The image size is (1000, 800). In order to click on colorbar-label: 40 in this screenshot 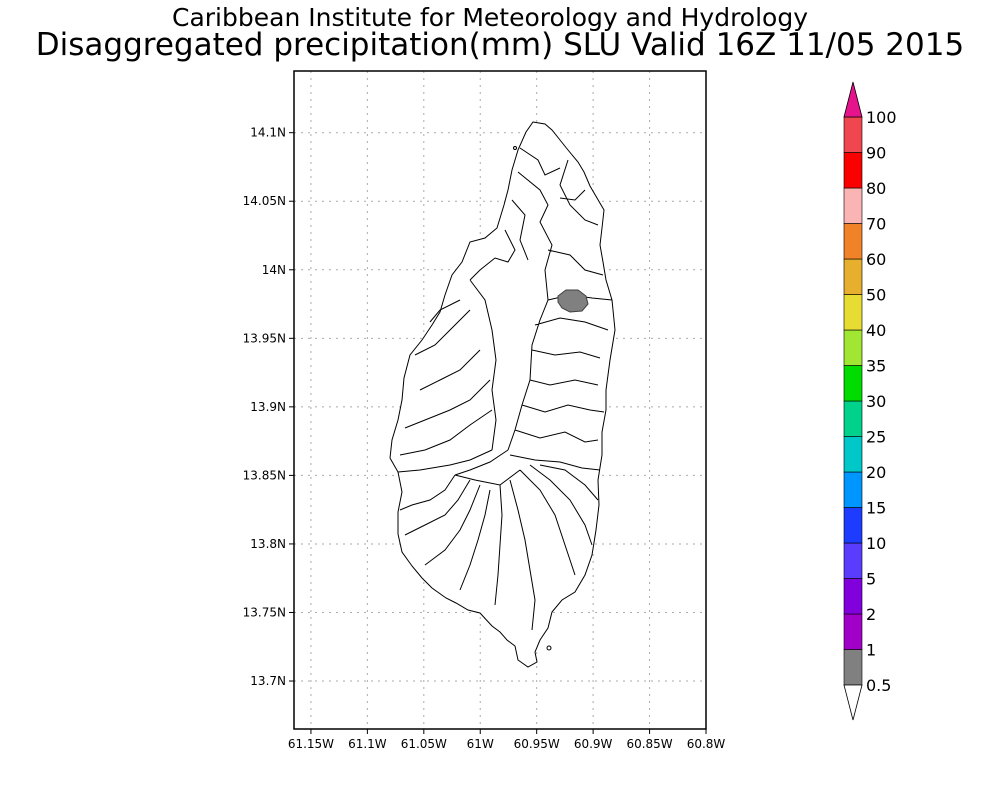, I will do `click(876, 330)`.